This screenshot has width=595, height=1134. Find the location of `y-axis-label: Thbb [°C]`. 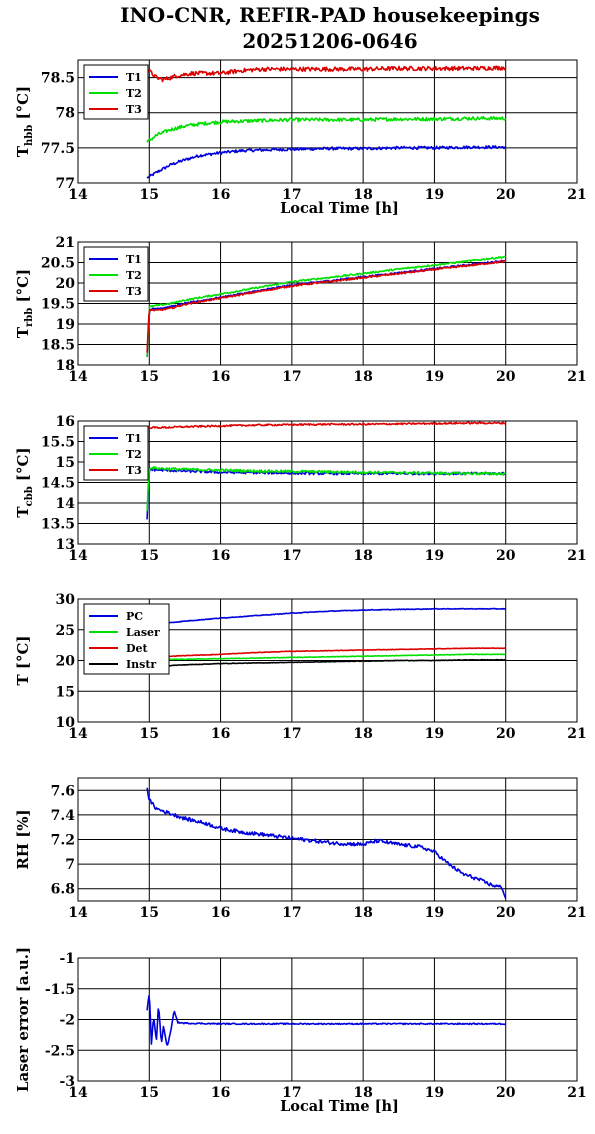

y-axis-label: Thbb [°C] is located at coordinates (24, 121).